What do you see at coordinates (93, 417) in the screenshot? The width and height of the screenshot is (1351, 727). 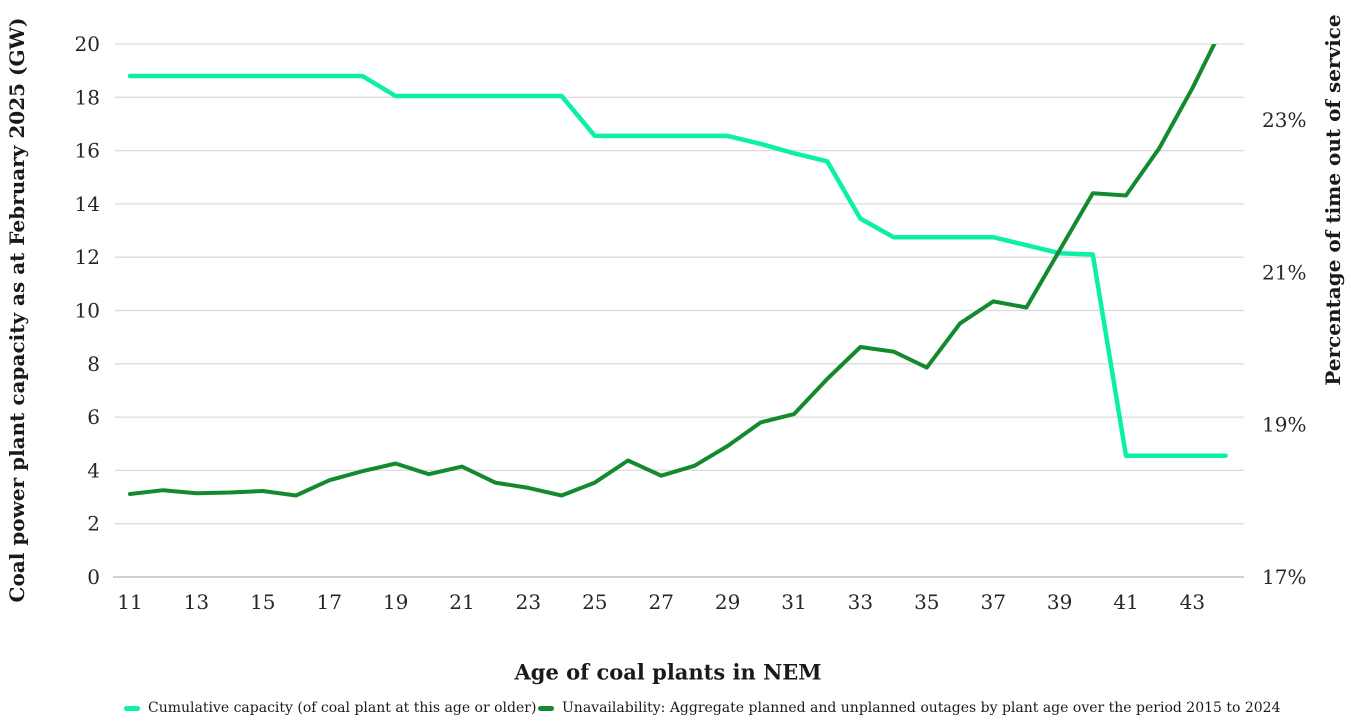 I see `left-axis-tick-label: 6` at bounding box center [93, 417].